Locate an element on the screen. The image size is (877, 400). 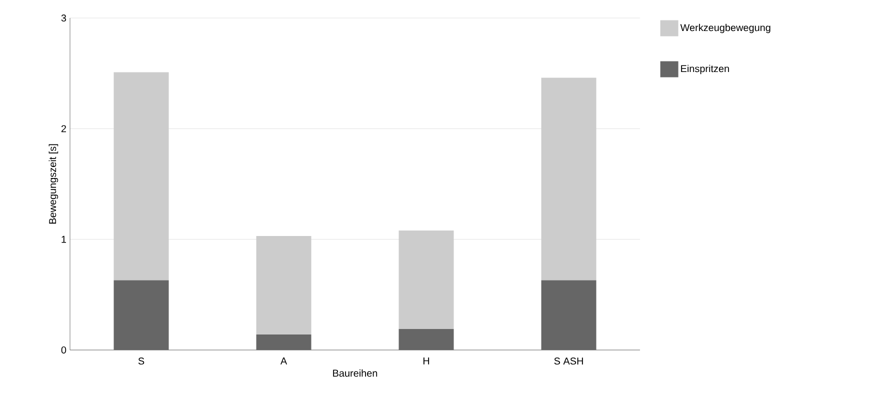
y-tick-label: 3 is located at coordinates (63, 18).